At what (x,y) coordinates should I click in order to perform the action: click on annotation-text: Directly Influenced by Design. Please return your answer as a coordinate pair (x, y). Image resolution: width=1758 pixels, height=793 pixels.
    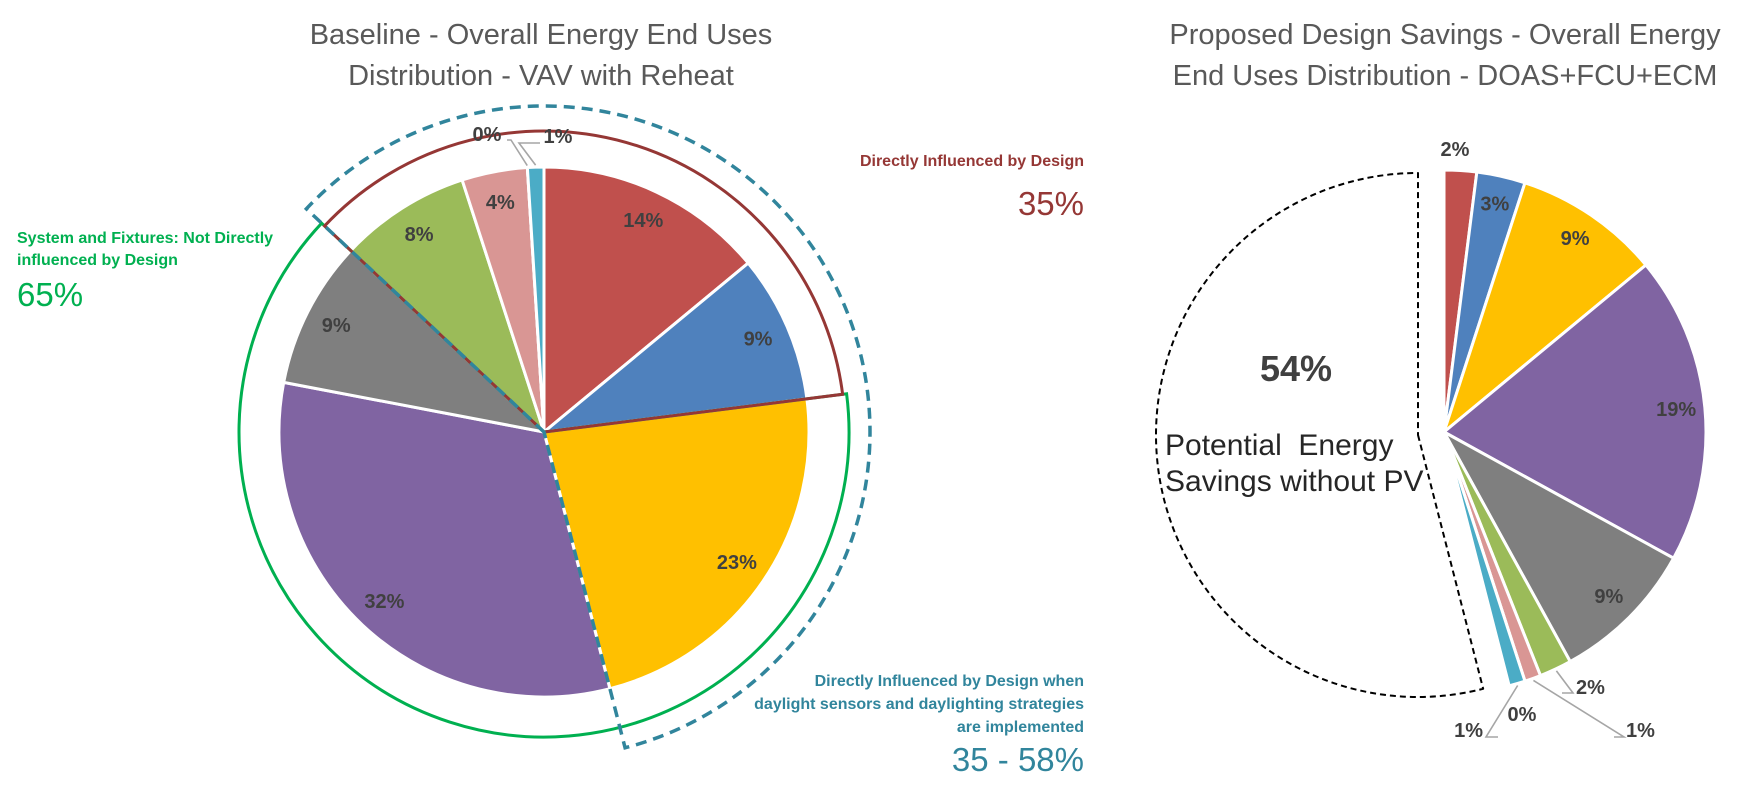
    Looking at the image, I should click on (972, 161).